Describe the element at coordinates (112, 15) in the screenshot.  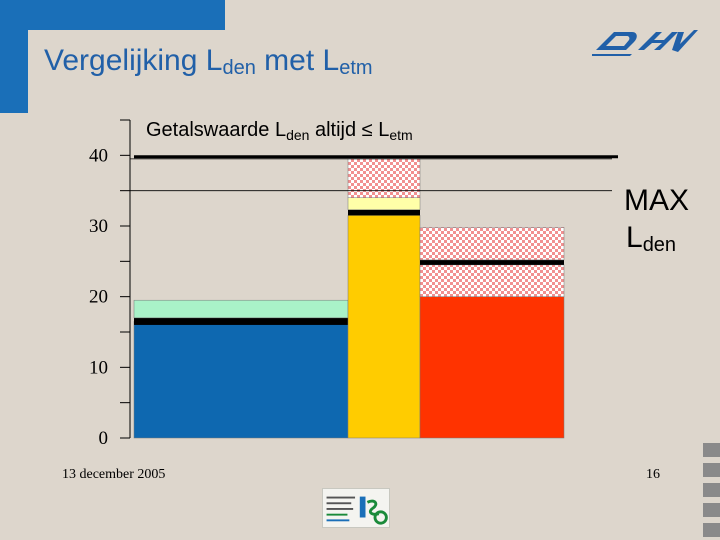
I see `corner-band` at that location.